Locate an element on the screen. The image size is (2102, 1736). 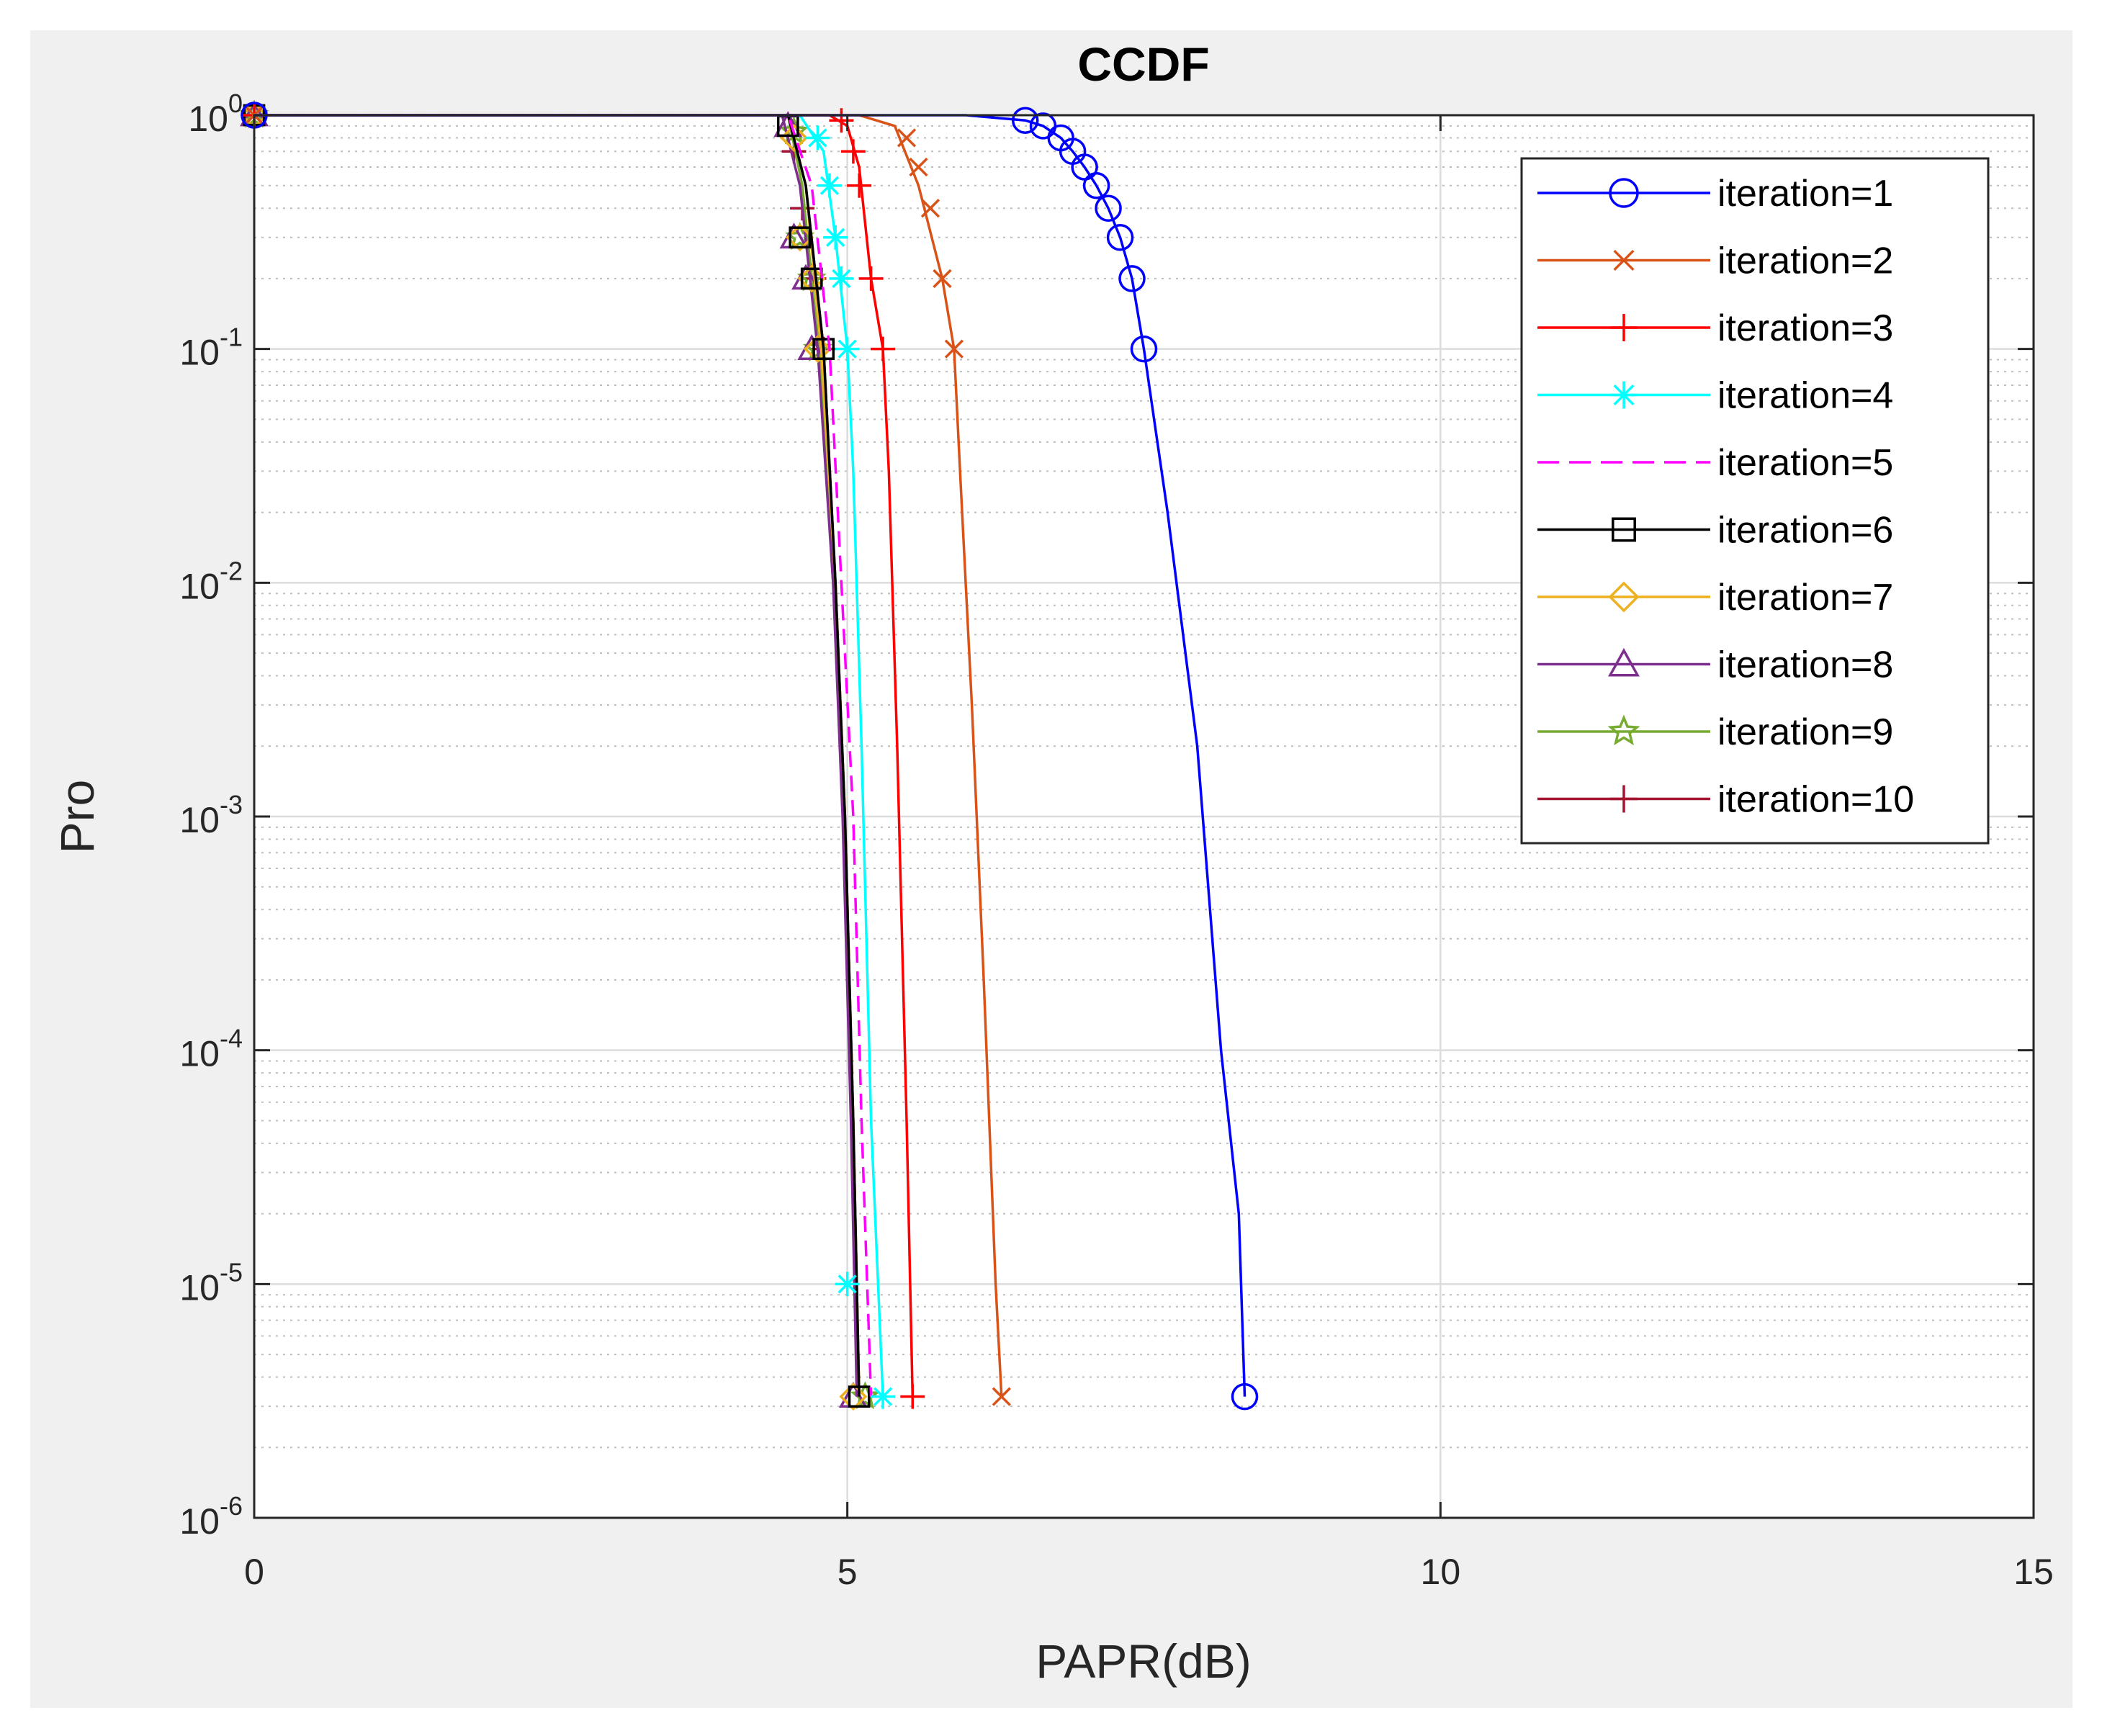
y-tick-label: 10⁻³ is located at coordinates (211, 815).